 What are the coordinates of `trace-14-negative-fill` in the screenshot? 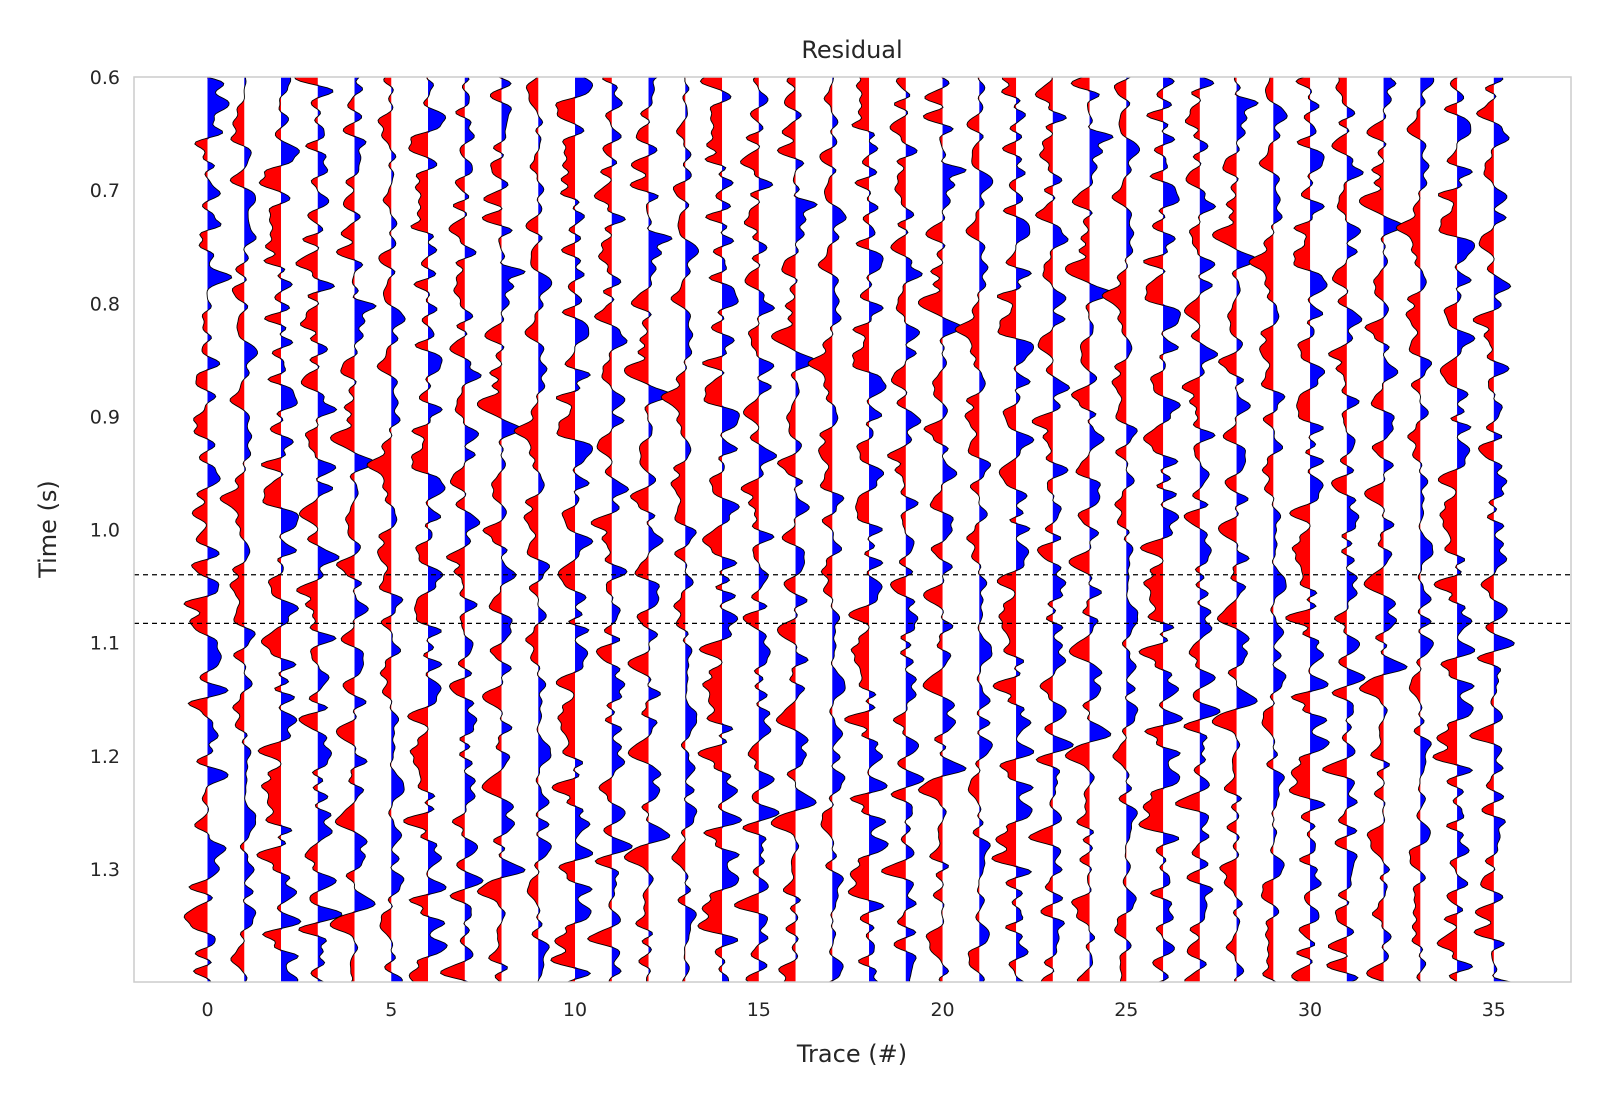 It's located at (710, 529).